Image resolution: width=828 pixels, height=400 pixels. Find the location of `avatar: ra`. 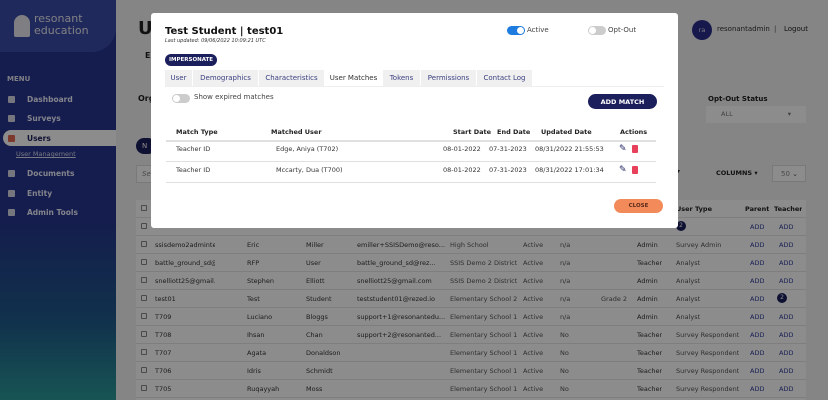

avatar: ra is located at coordinates (702, 30).